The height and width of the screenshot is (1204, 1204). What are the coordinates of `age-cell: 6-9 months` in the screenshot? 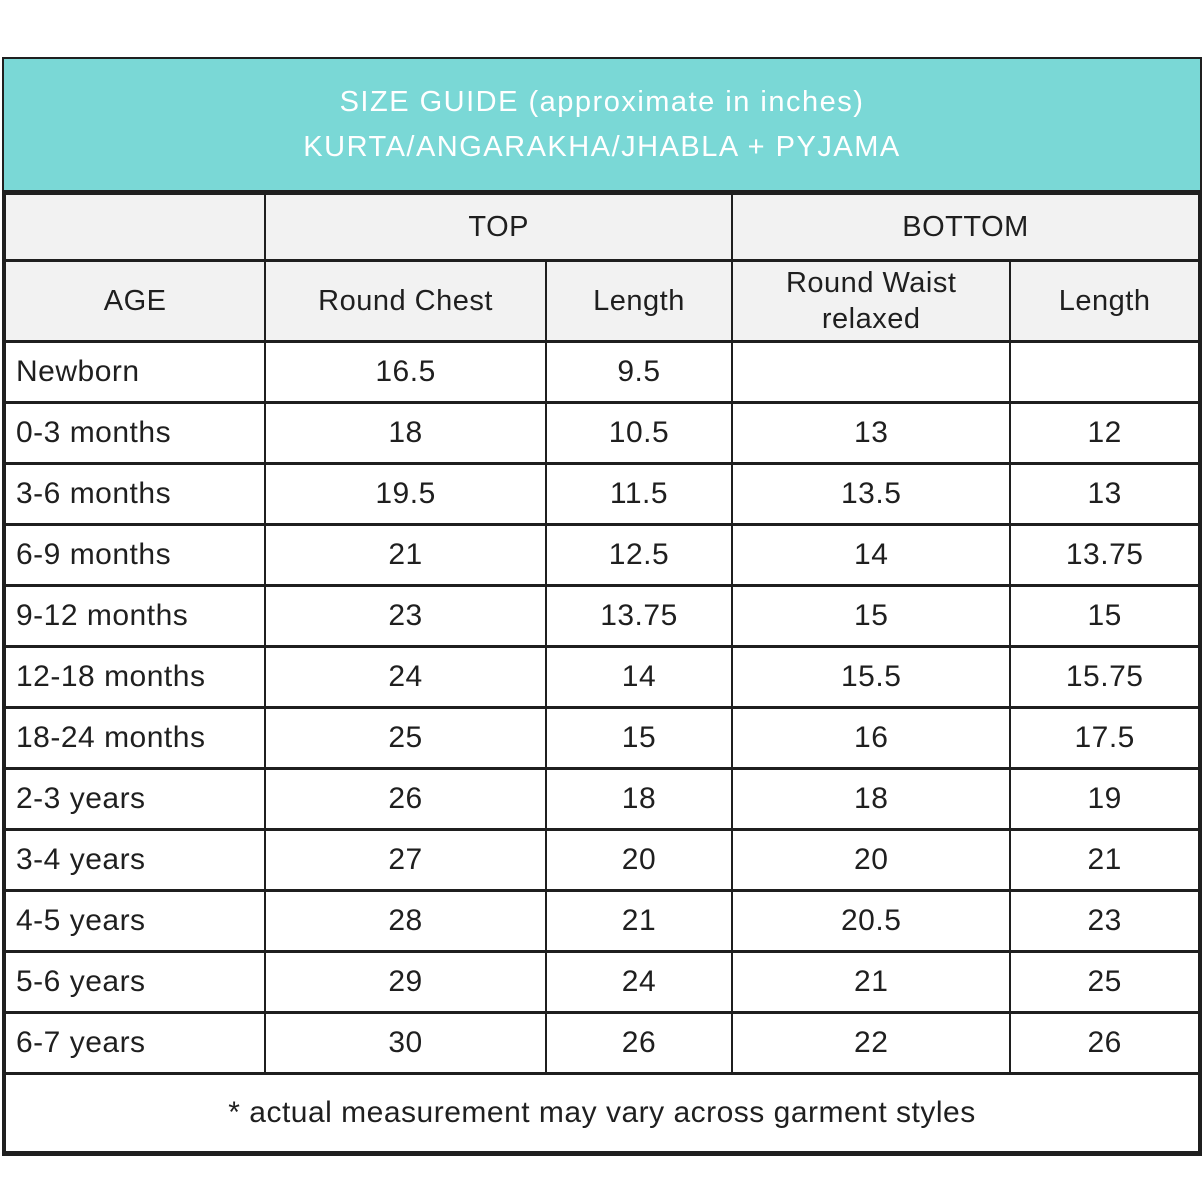 It's located at (135, 555).